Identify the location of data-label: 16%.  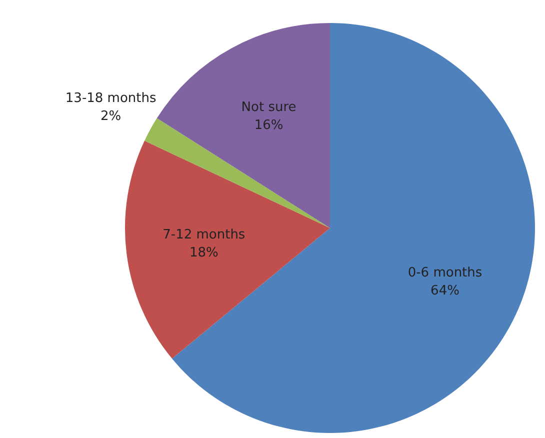
(269, 125).